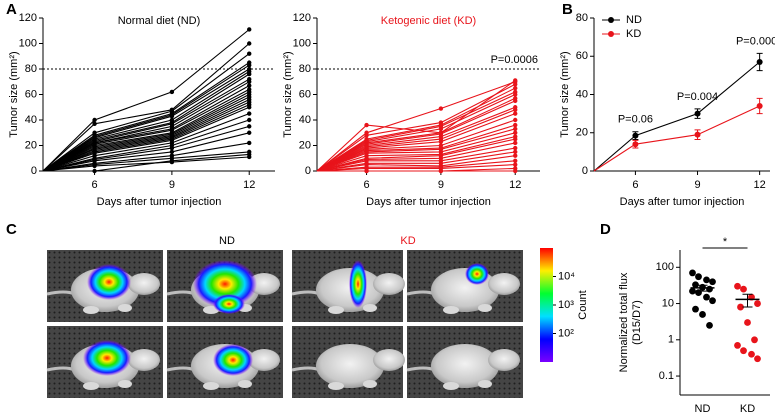 This screenshot has width=775, height=419. I want to click on annotation: *, so click(725, 242).